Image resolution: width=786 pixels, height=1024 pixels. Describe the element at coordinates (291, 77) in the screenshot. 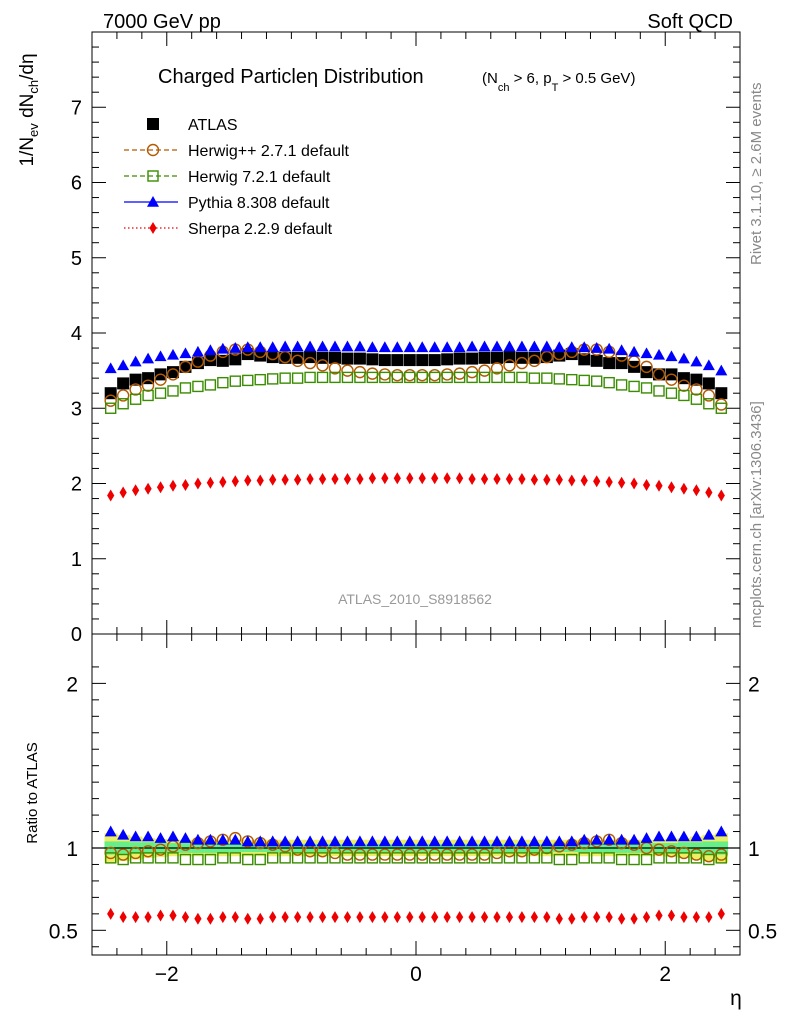

I see `main-title: Charged Particleη Distribution` at that location.